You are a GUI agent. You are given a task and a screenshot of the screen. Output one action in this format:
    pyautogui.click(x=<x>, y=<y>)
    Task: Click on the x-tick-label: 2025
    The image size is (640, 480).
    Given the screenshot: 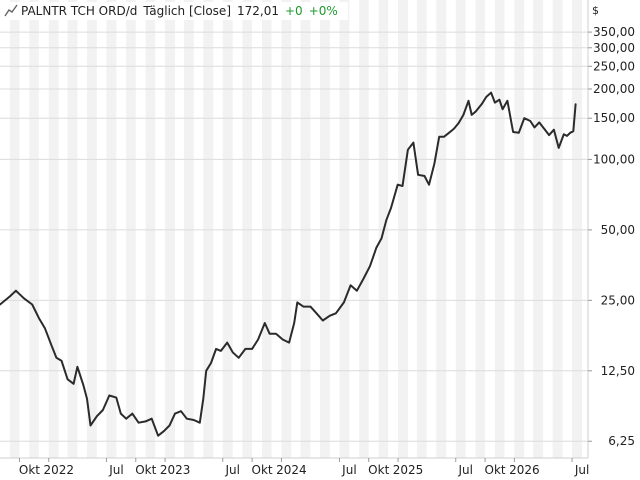 What is the action you would take?
    pyautogui.click(x=408, y=470)
    